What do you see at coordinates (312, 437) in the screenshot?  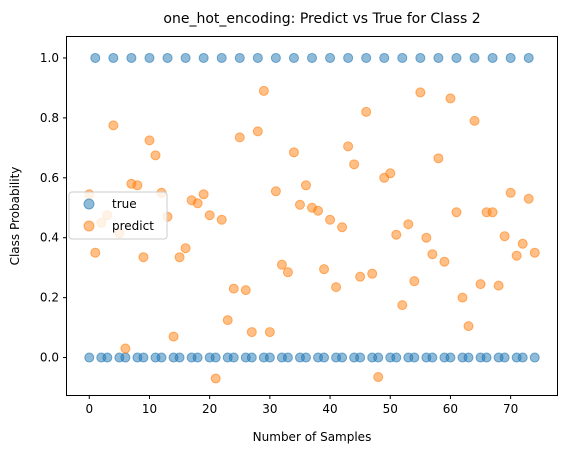 I see `x-axis-label: Number of Samples` at bounding box center [312, 437].